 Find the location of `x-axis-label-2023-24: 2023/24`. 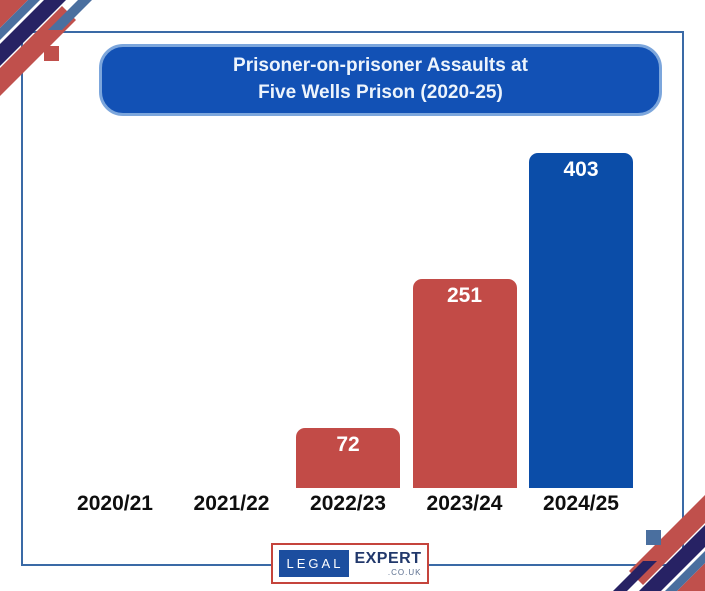

x-axis-label-2023-24: 2023/24 is located at coordinates (464, 503).